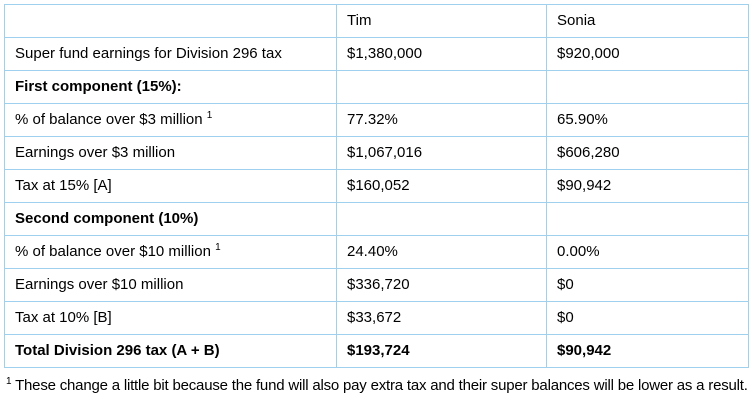  I want to click on row-label: Earnings over $10 million, so click(170, 285).